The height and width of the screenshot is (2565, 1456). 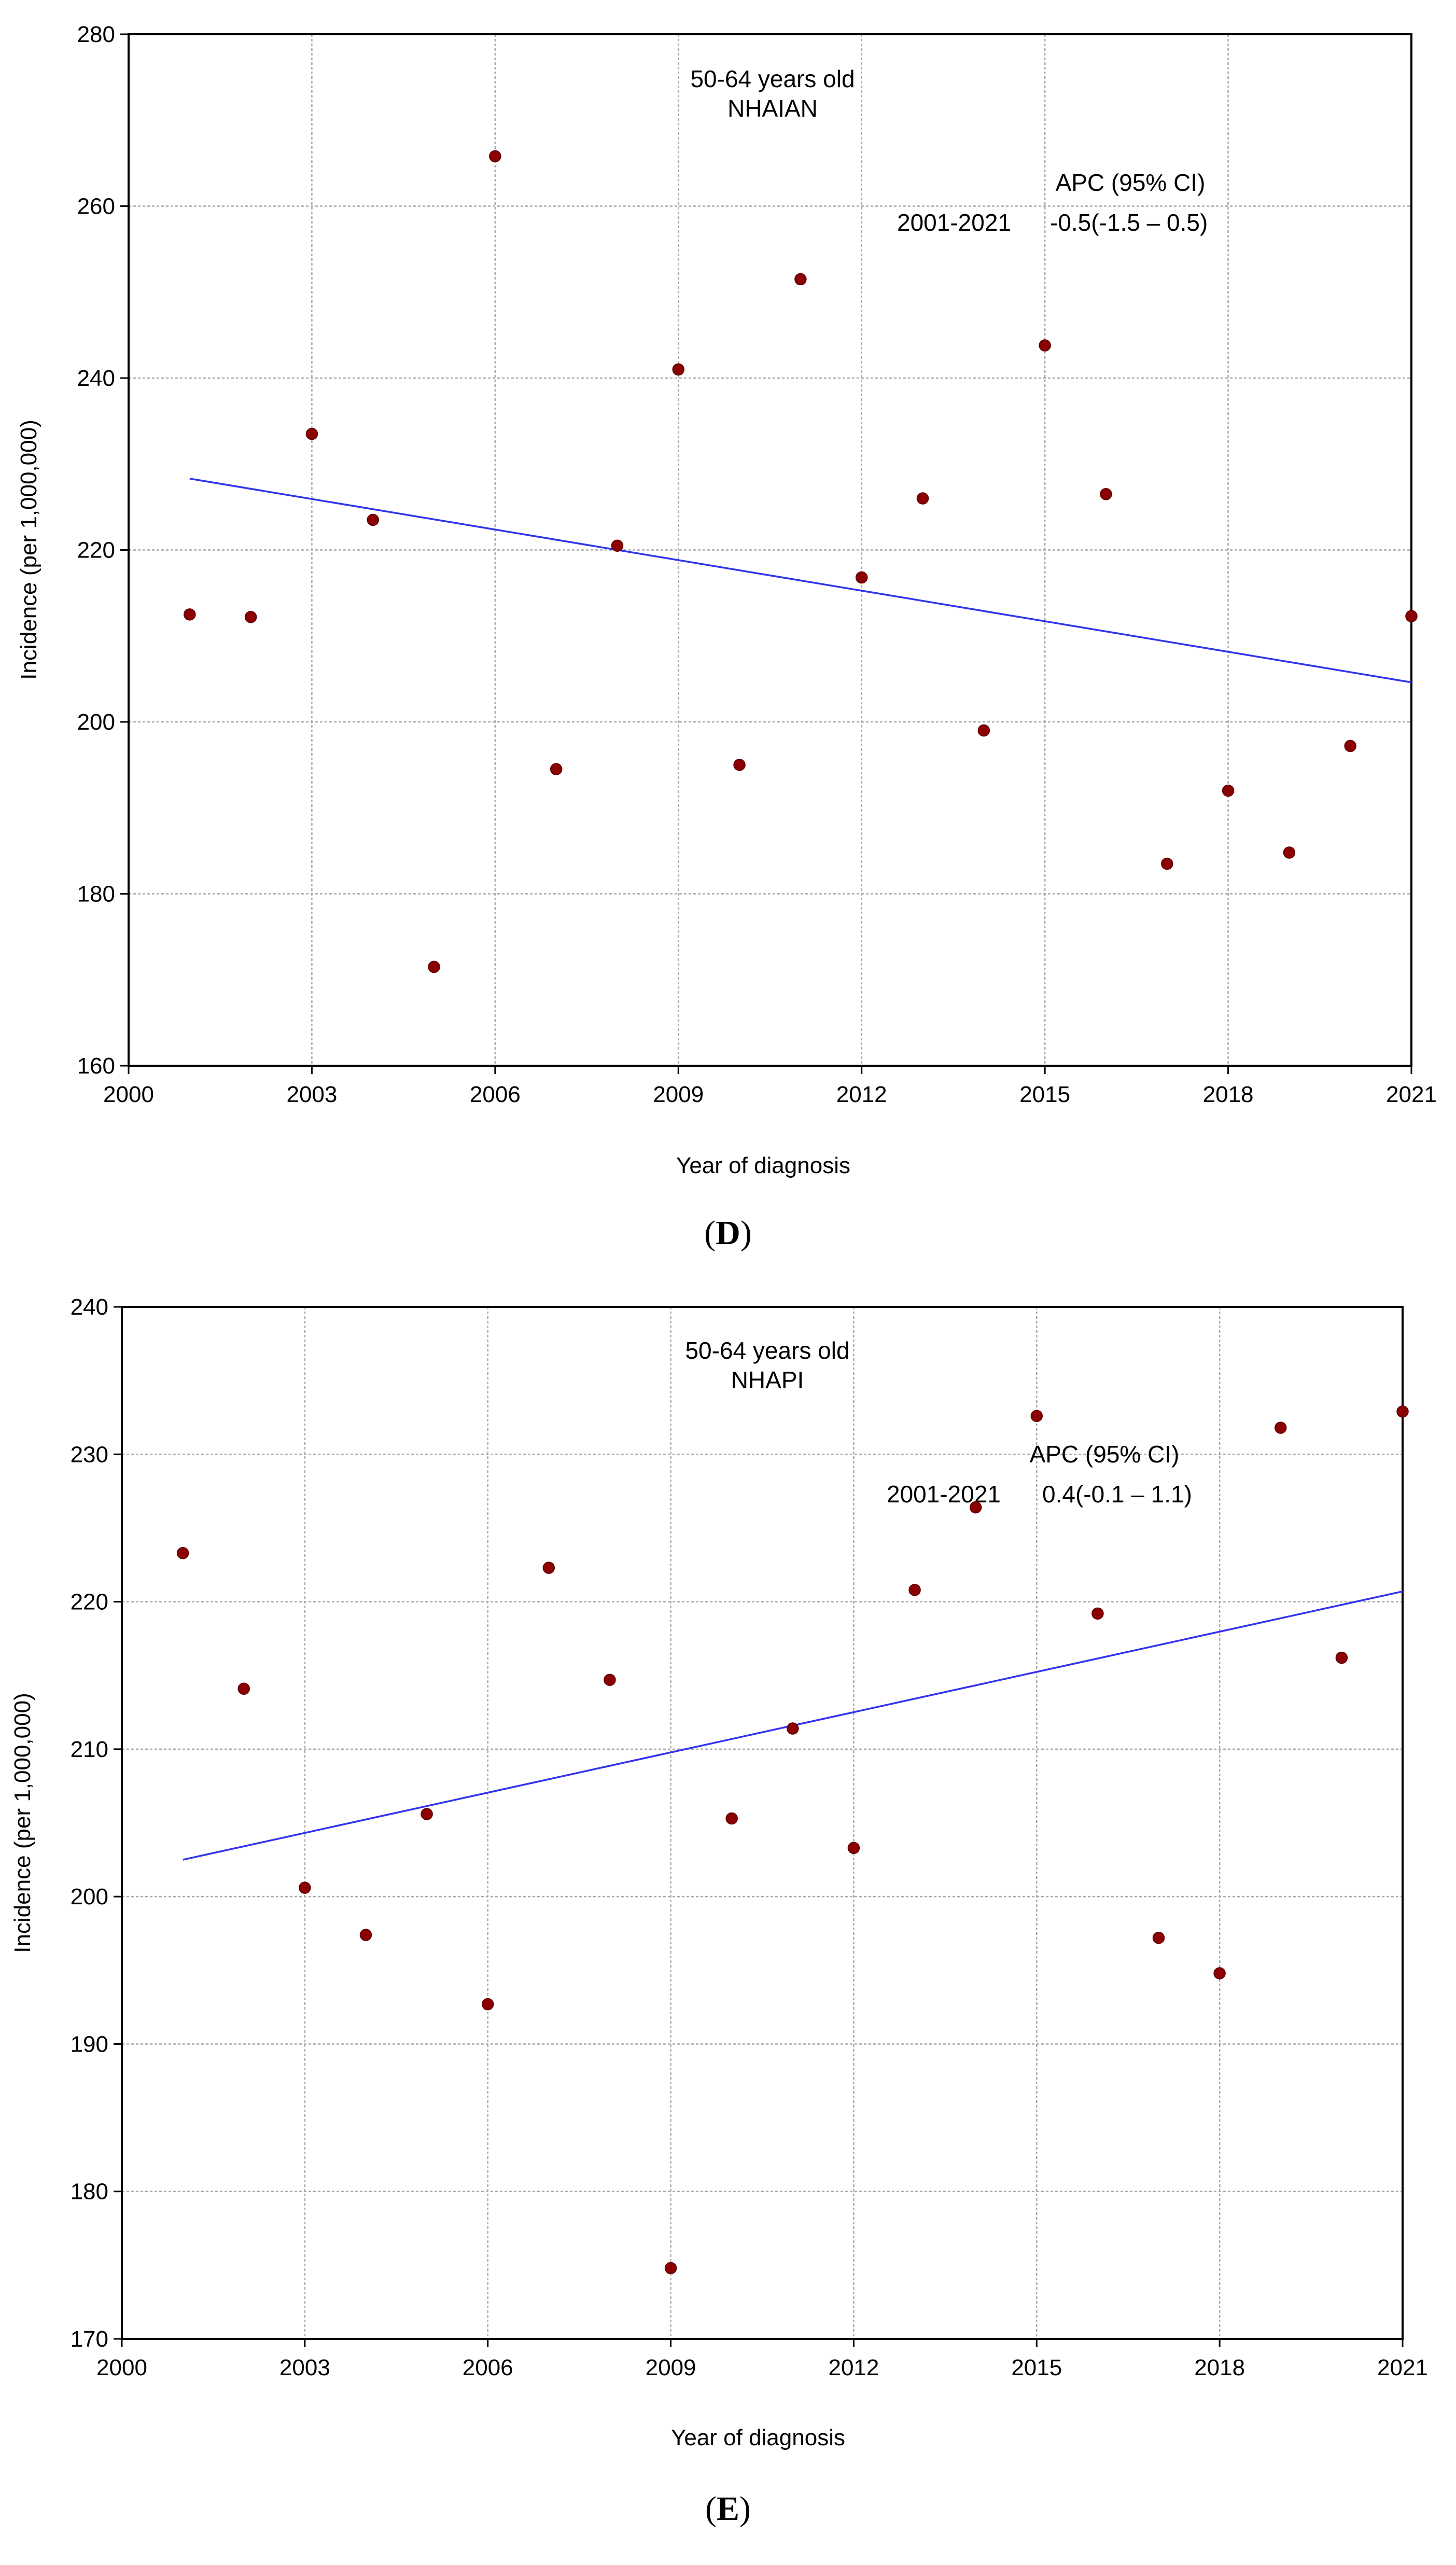 I want to click on data-point-e-2021, so click(x=1402, y=1411).